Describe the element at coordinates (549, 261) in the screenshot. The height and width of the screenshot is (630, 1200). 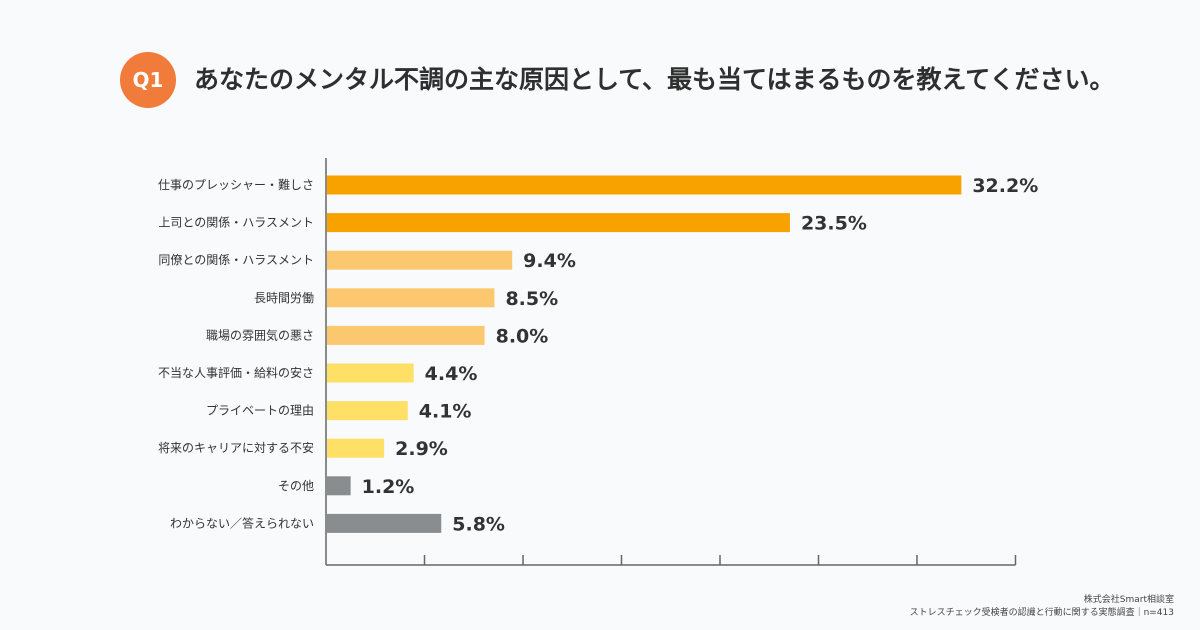
I see `value-label: 9.4%` at that location.